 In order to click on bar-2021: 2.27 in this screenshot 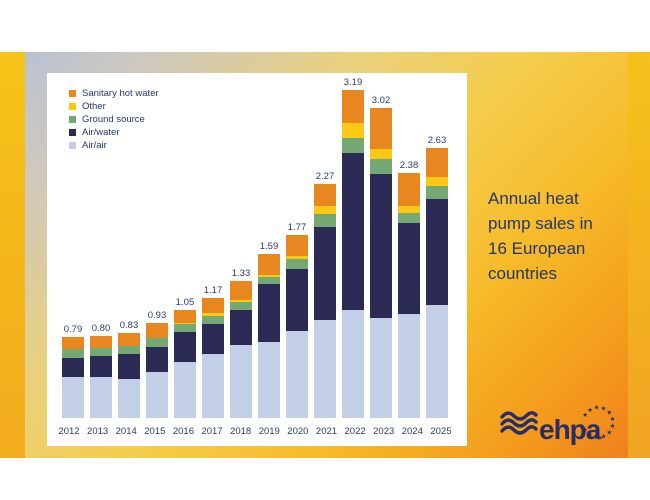, I will do `click(325, 294)`.